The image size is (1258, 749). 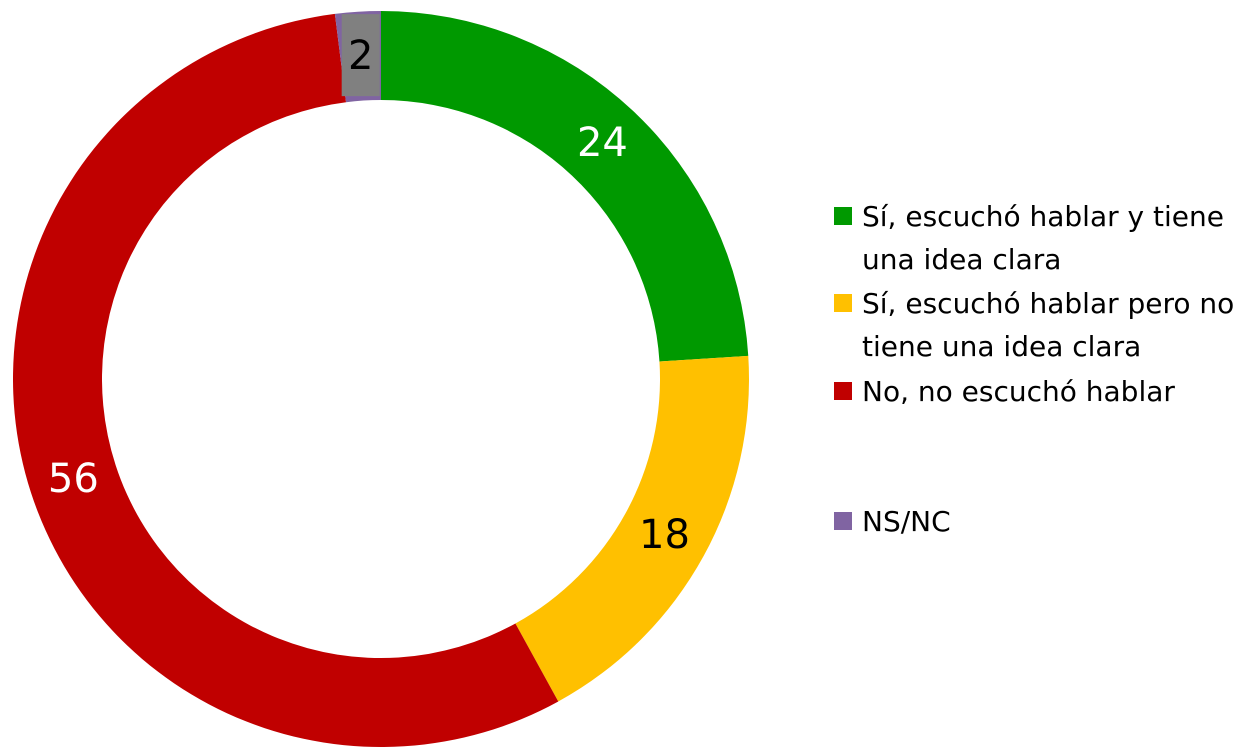 I want to click on legend-item: No, no escuchó hablar, so click(x=1039, y=391).